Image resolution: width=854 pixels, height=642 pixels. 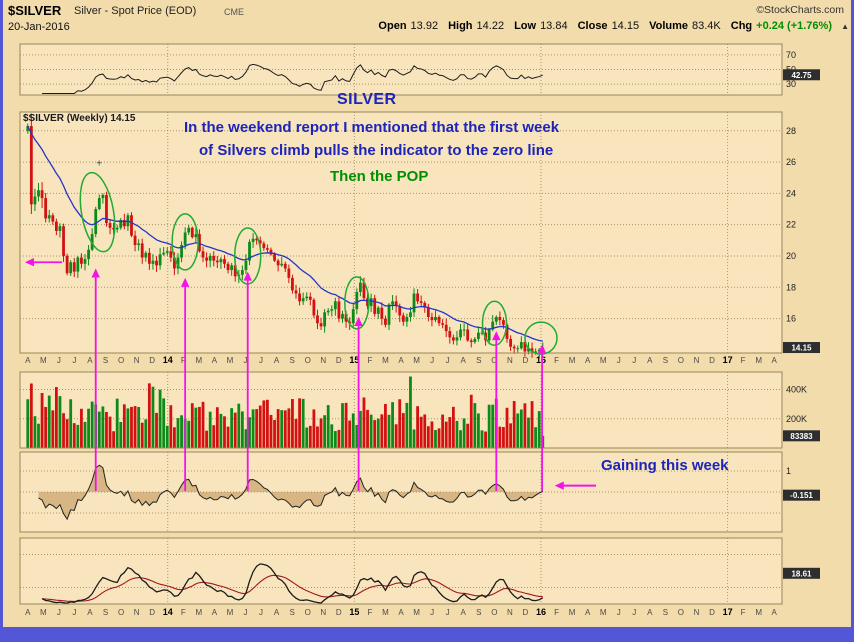 What do you see at coordinates (625, 26) in the screenshot?
I see `quote-close-value: 14.15` at bounding box center [625, 26].